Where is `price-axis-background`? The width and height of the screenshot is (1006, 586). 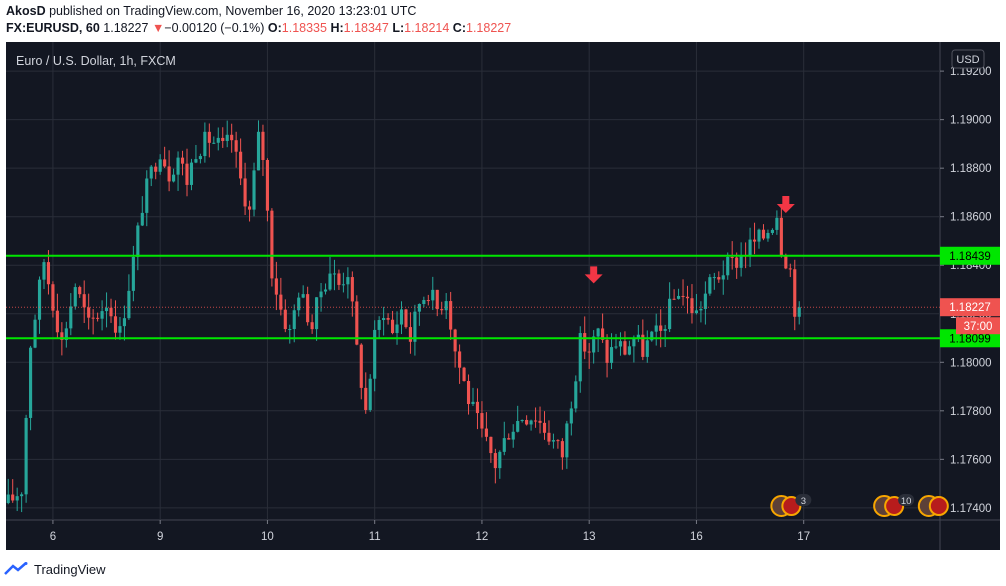
price-axis-background is located at coordinates (970, 281).